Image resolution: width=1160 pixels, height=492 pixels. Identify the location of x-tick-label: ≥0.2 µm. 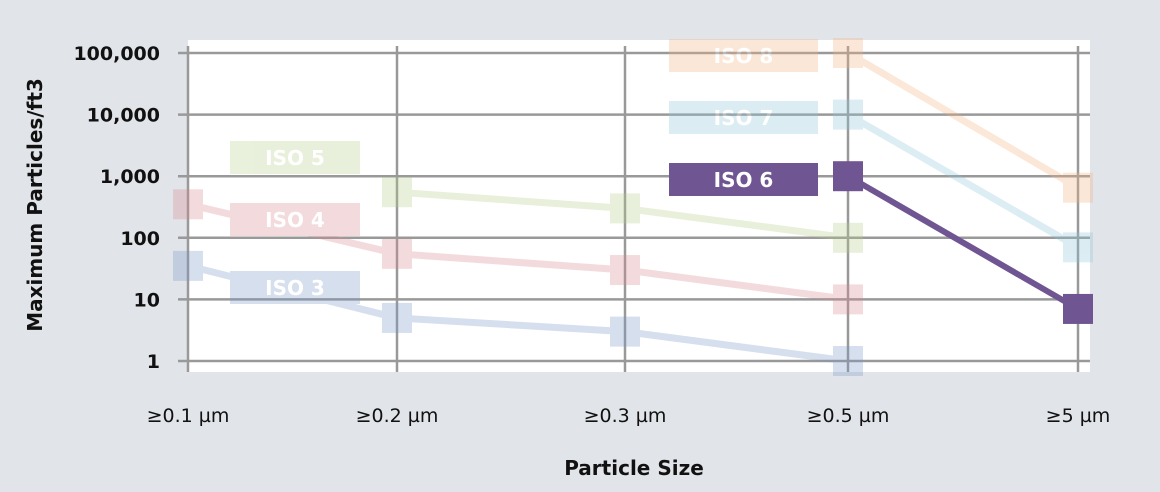
(397, 416).